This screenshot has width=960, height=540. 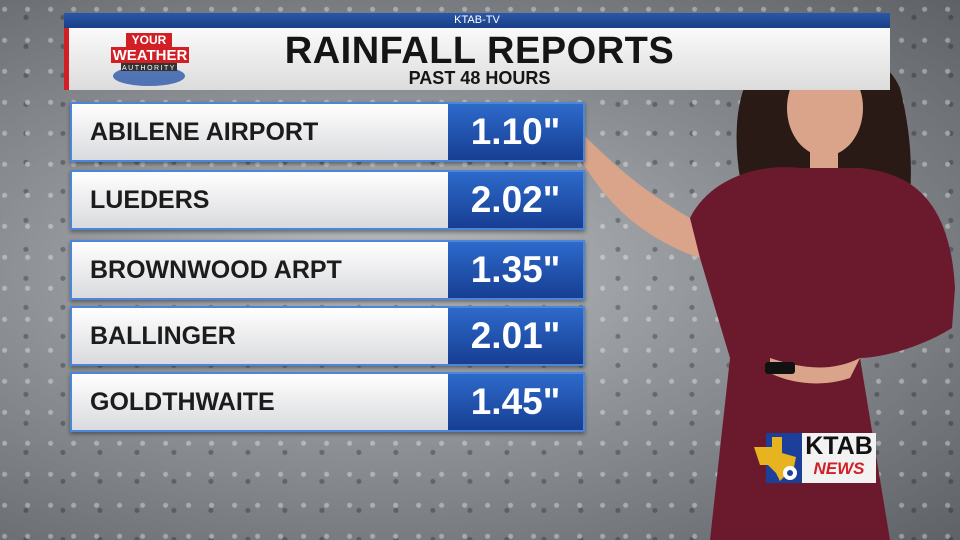 I want to click on svg-text: YOUR, so click(x=149, y=40).